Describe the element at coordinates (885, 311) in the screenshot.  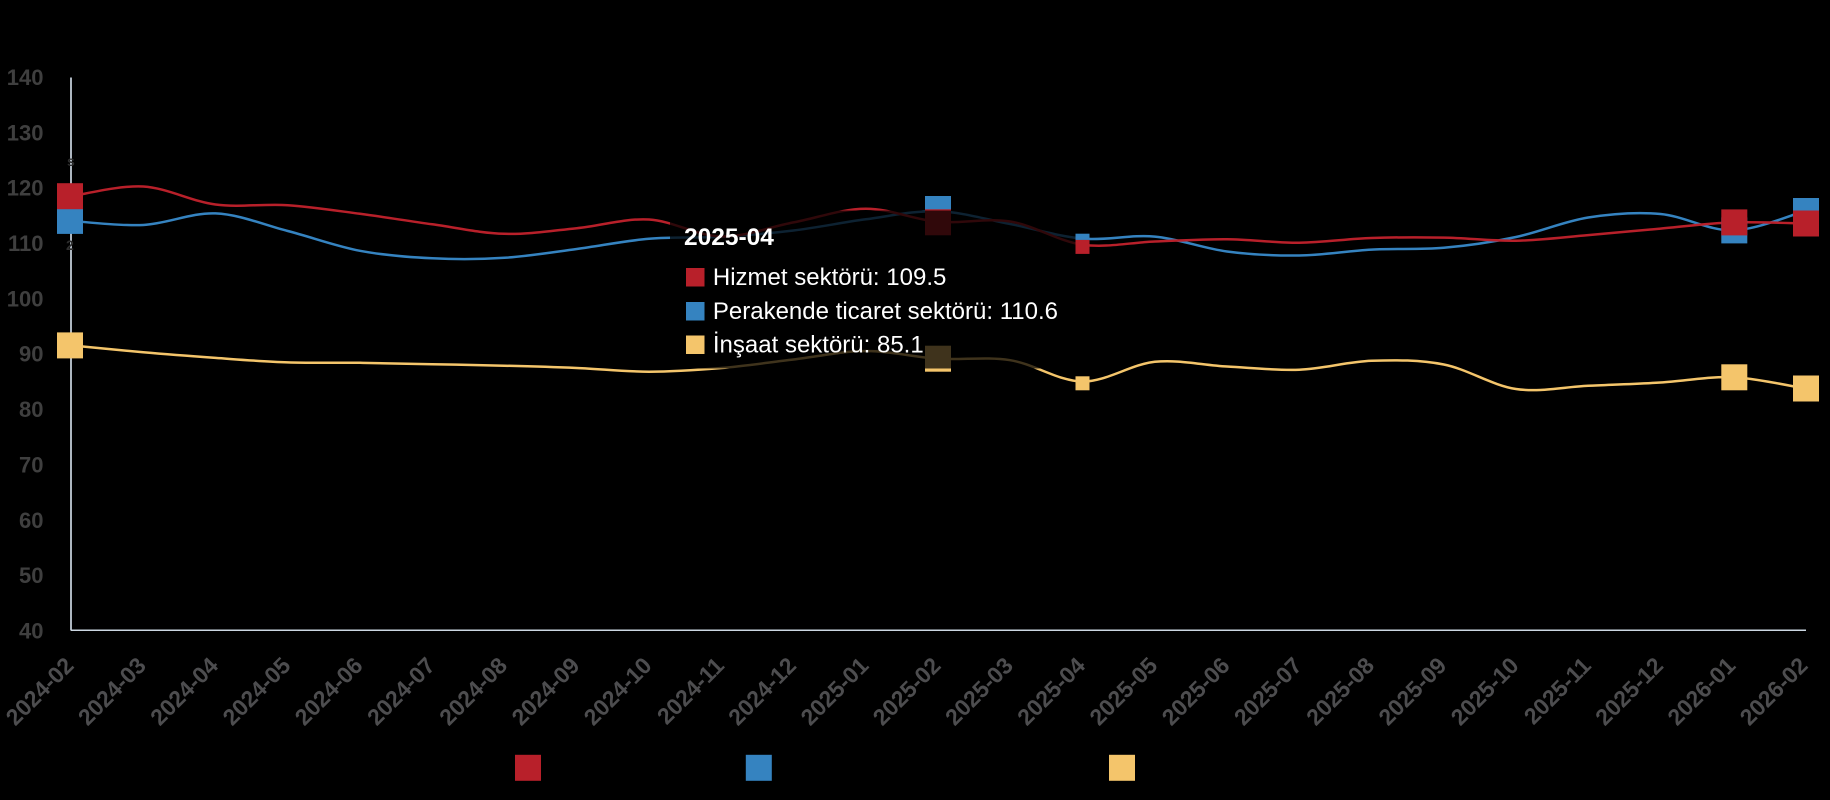
I see `svg-text:Perakende ticaret sektörü: 110: Perakende ticaret sektörü: 110.6` at that location.